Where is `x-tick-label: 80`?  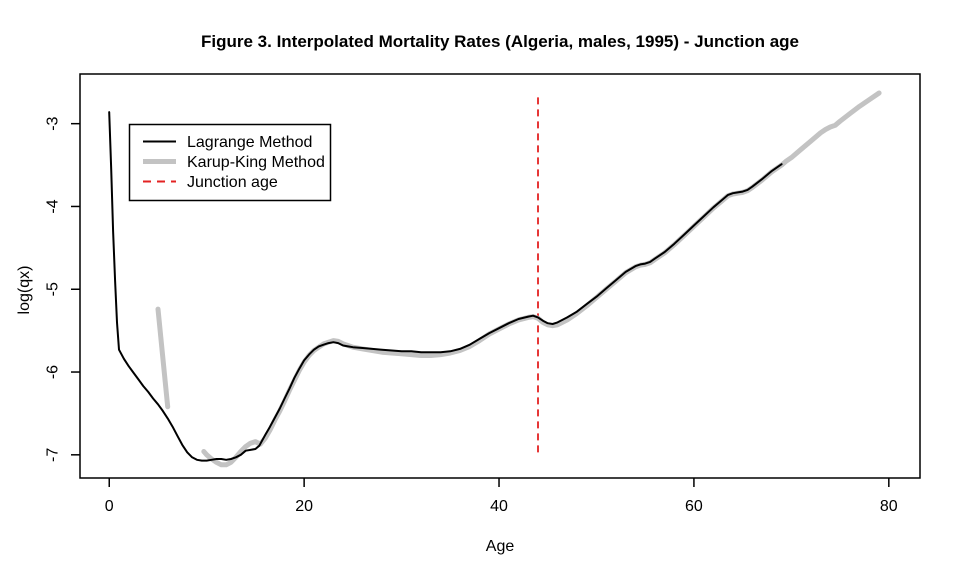 x-tick-label: 80 is located at coordinates (889, 506).